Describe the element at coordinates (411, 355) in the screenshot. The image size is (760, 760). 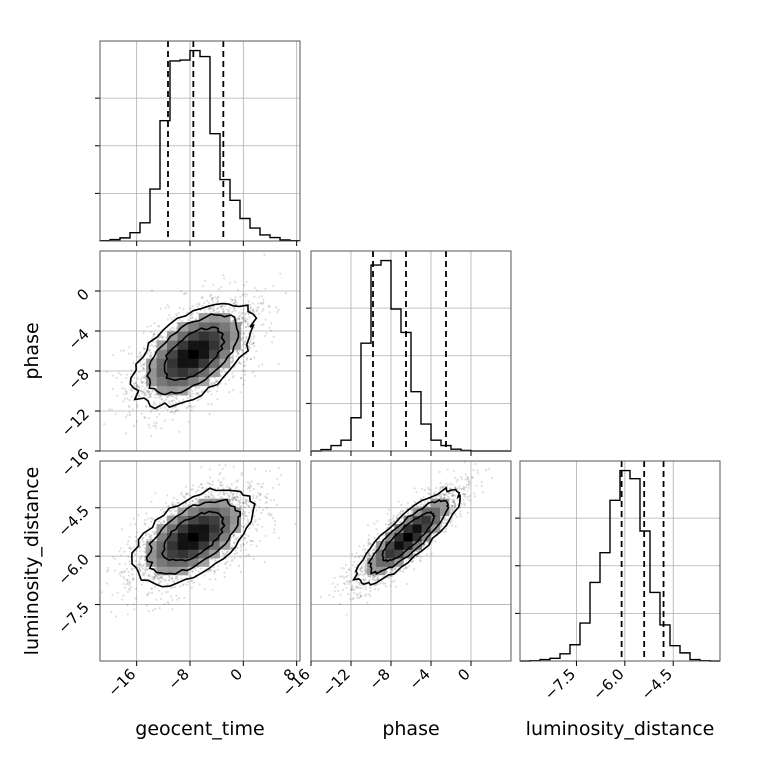
I see `histogram-phase` at that location.